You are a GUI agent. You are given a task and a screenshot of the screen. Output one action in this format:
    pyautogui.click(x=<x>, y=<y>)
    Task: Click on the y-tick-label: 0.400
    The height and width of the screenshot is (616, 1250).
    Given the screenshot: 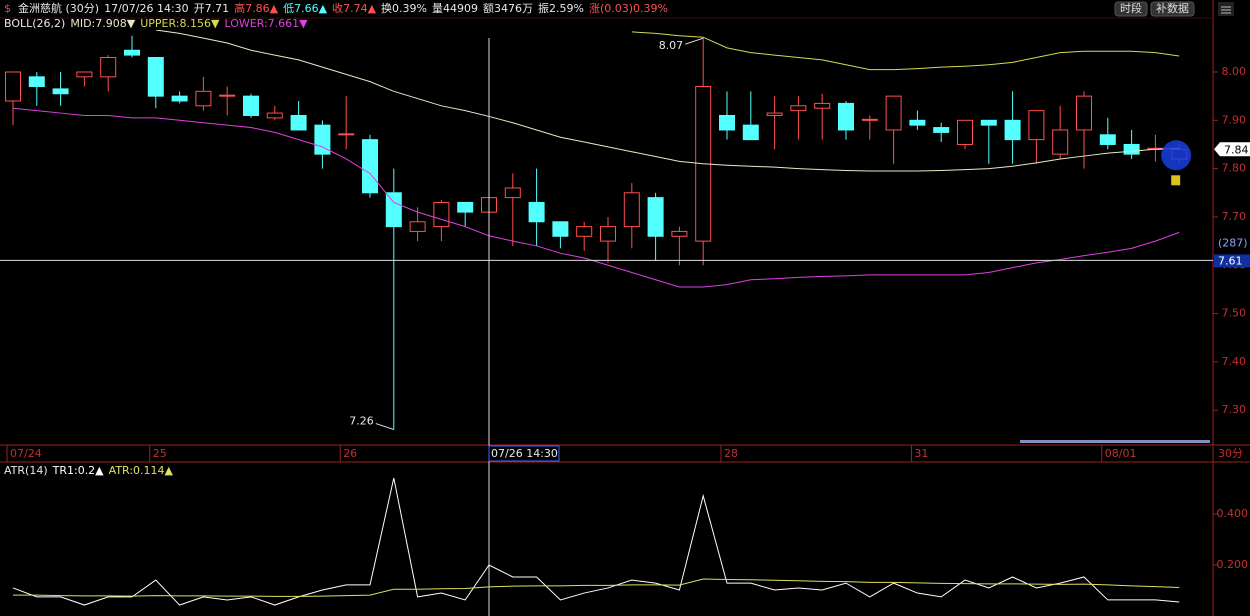 What is the action you would take?
    pyautogui.click(x=1233, y=513)
    